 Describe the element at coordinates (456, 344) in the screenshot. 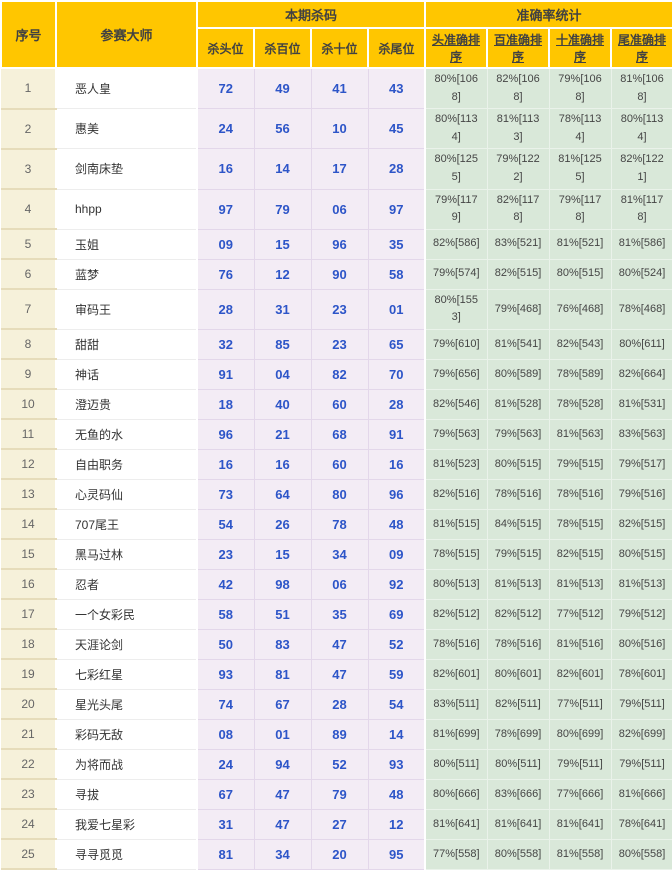

I see `accuracy-value: 79%[610]` at that location.